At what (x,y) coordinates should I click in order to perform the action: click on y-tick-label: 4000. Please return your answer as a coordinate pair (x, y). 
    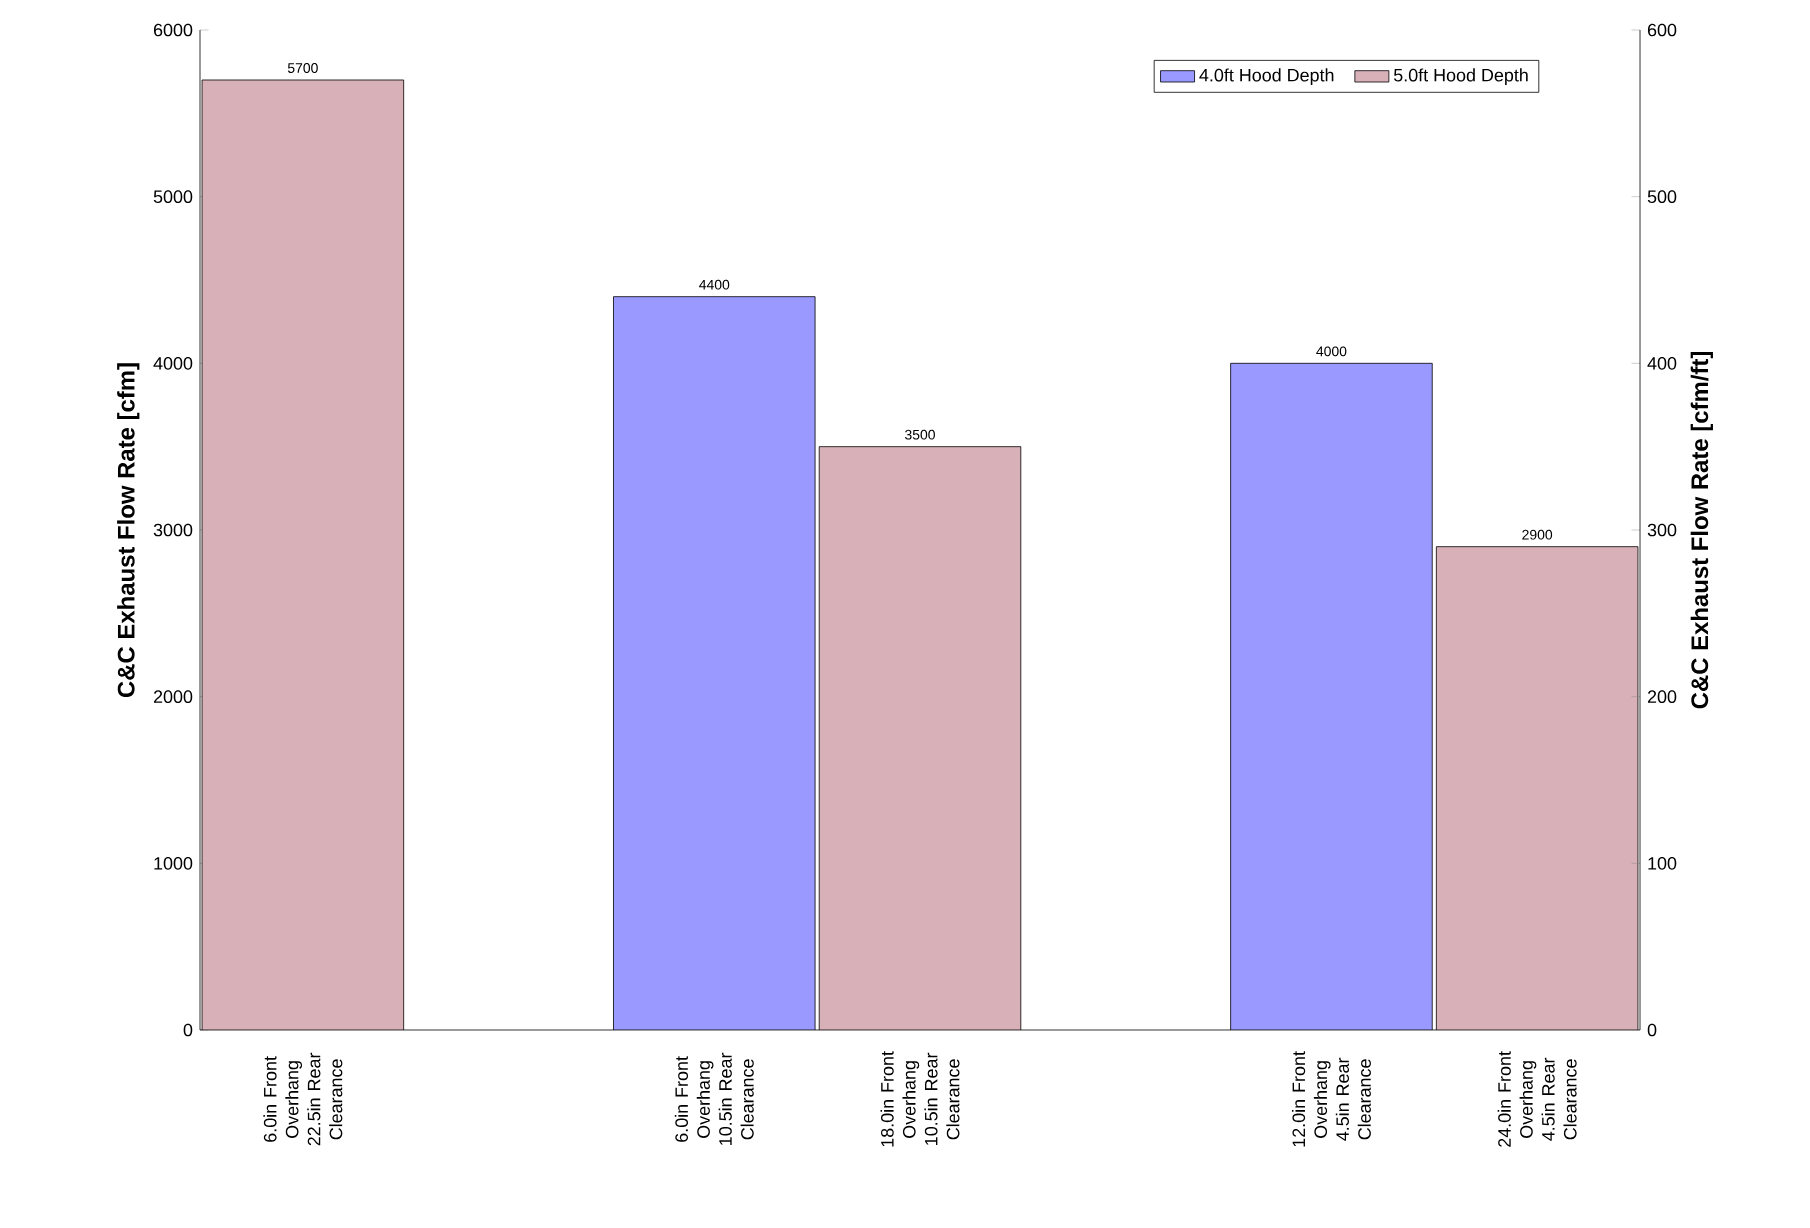
    Looking at the image, I should click on (173, 363).